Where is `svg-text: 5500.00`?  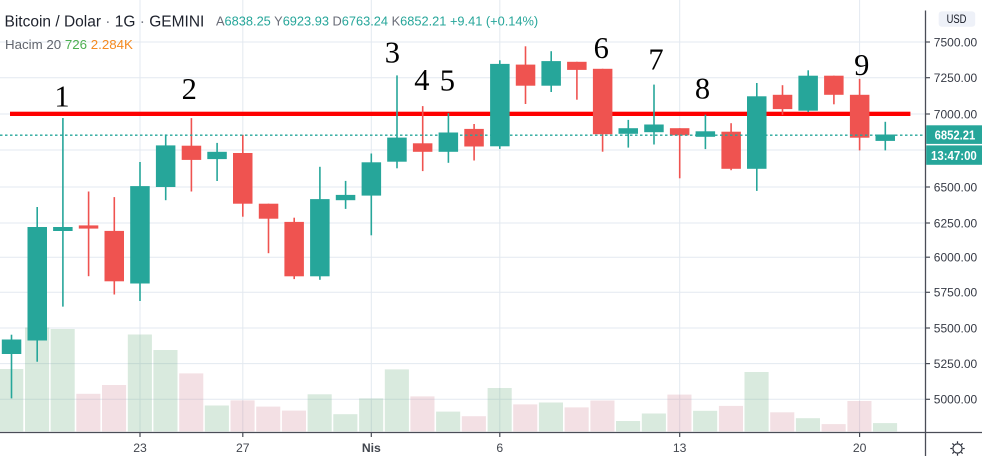
svg-text: 5500.00 is located at coordinates (956, 328).